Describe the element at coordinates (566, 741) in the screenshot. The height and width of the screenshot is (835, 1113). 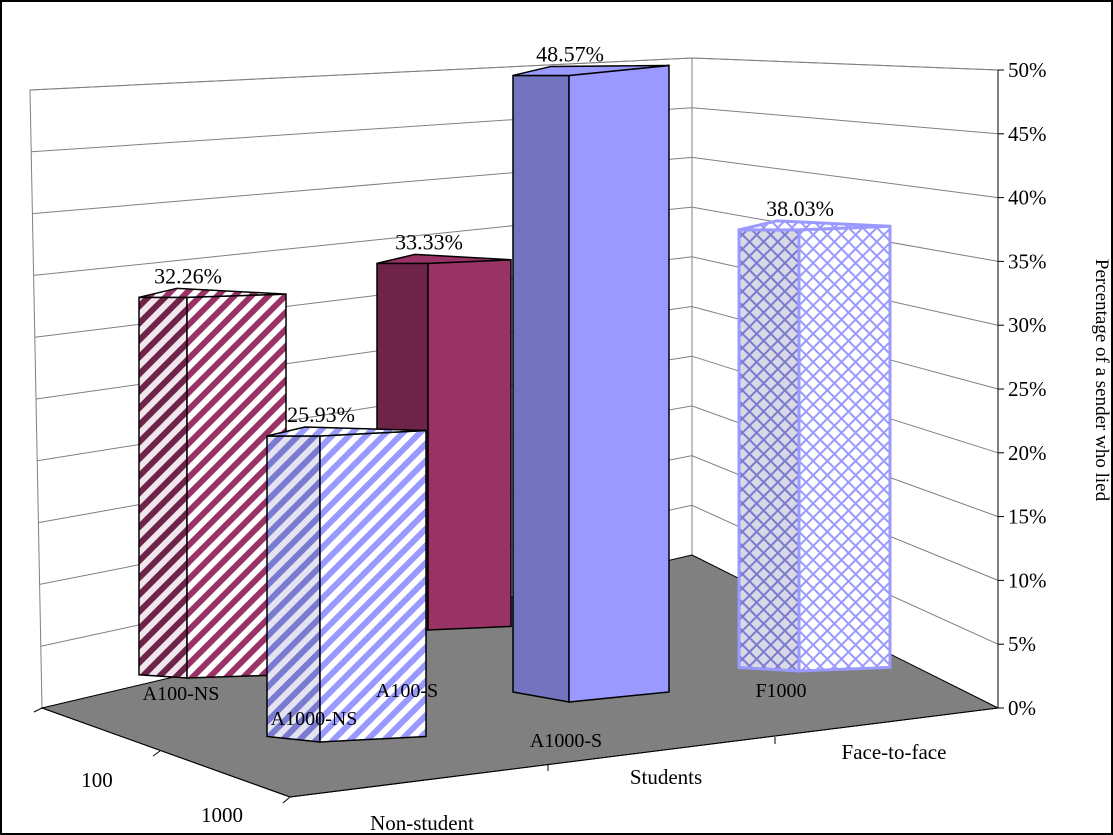
I see `bar-name-label-a1000-s: A1000-S` at that location.